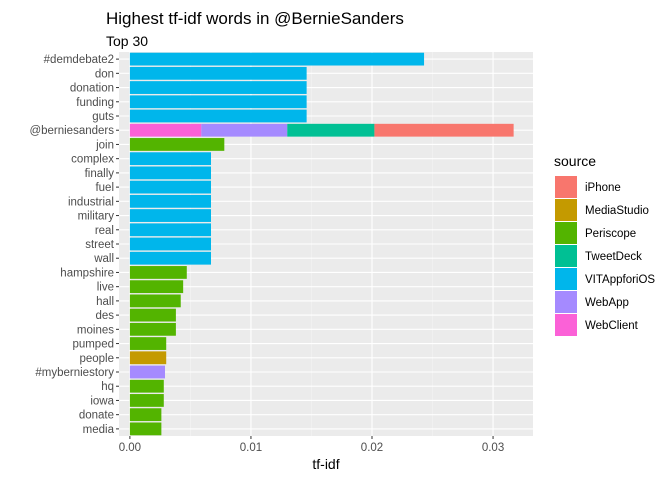 This screenshot has width=672, height=480. Describe the element at coordinates (130, 448) in the screenshot. I see `x-tick-label: 0.00` at that location.